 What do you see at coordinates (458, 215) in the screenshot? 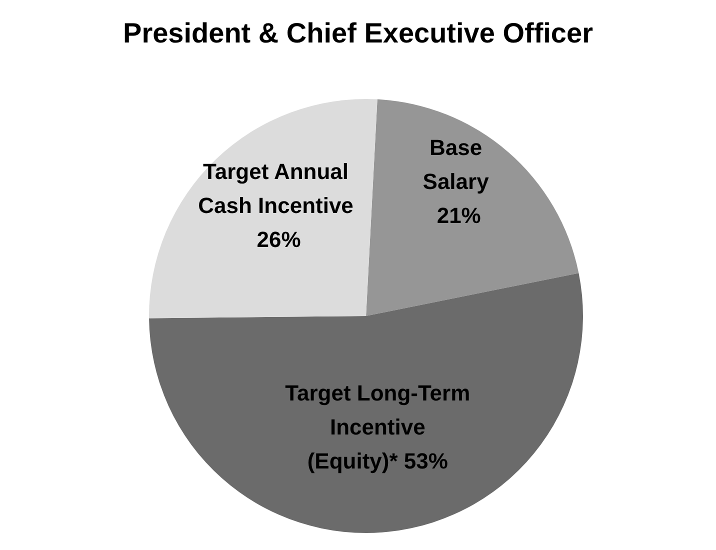
I see `data-label: 21%` at bounding box center [458, 215].